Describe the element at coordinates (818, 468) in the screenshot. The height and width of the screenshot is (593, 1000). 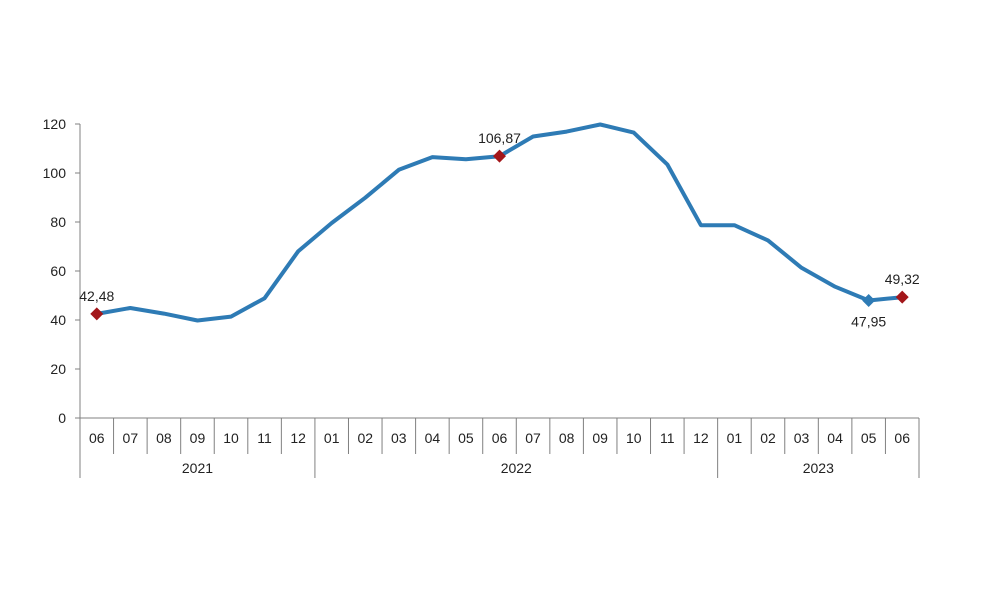
I see `x-year-label: 2023` at that location.